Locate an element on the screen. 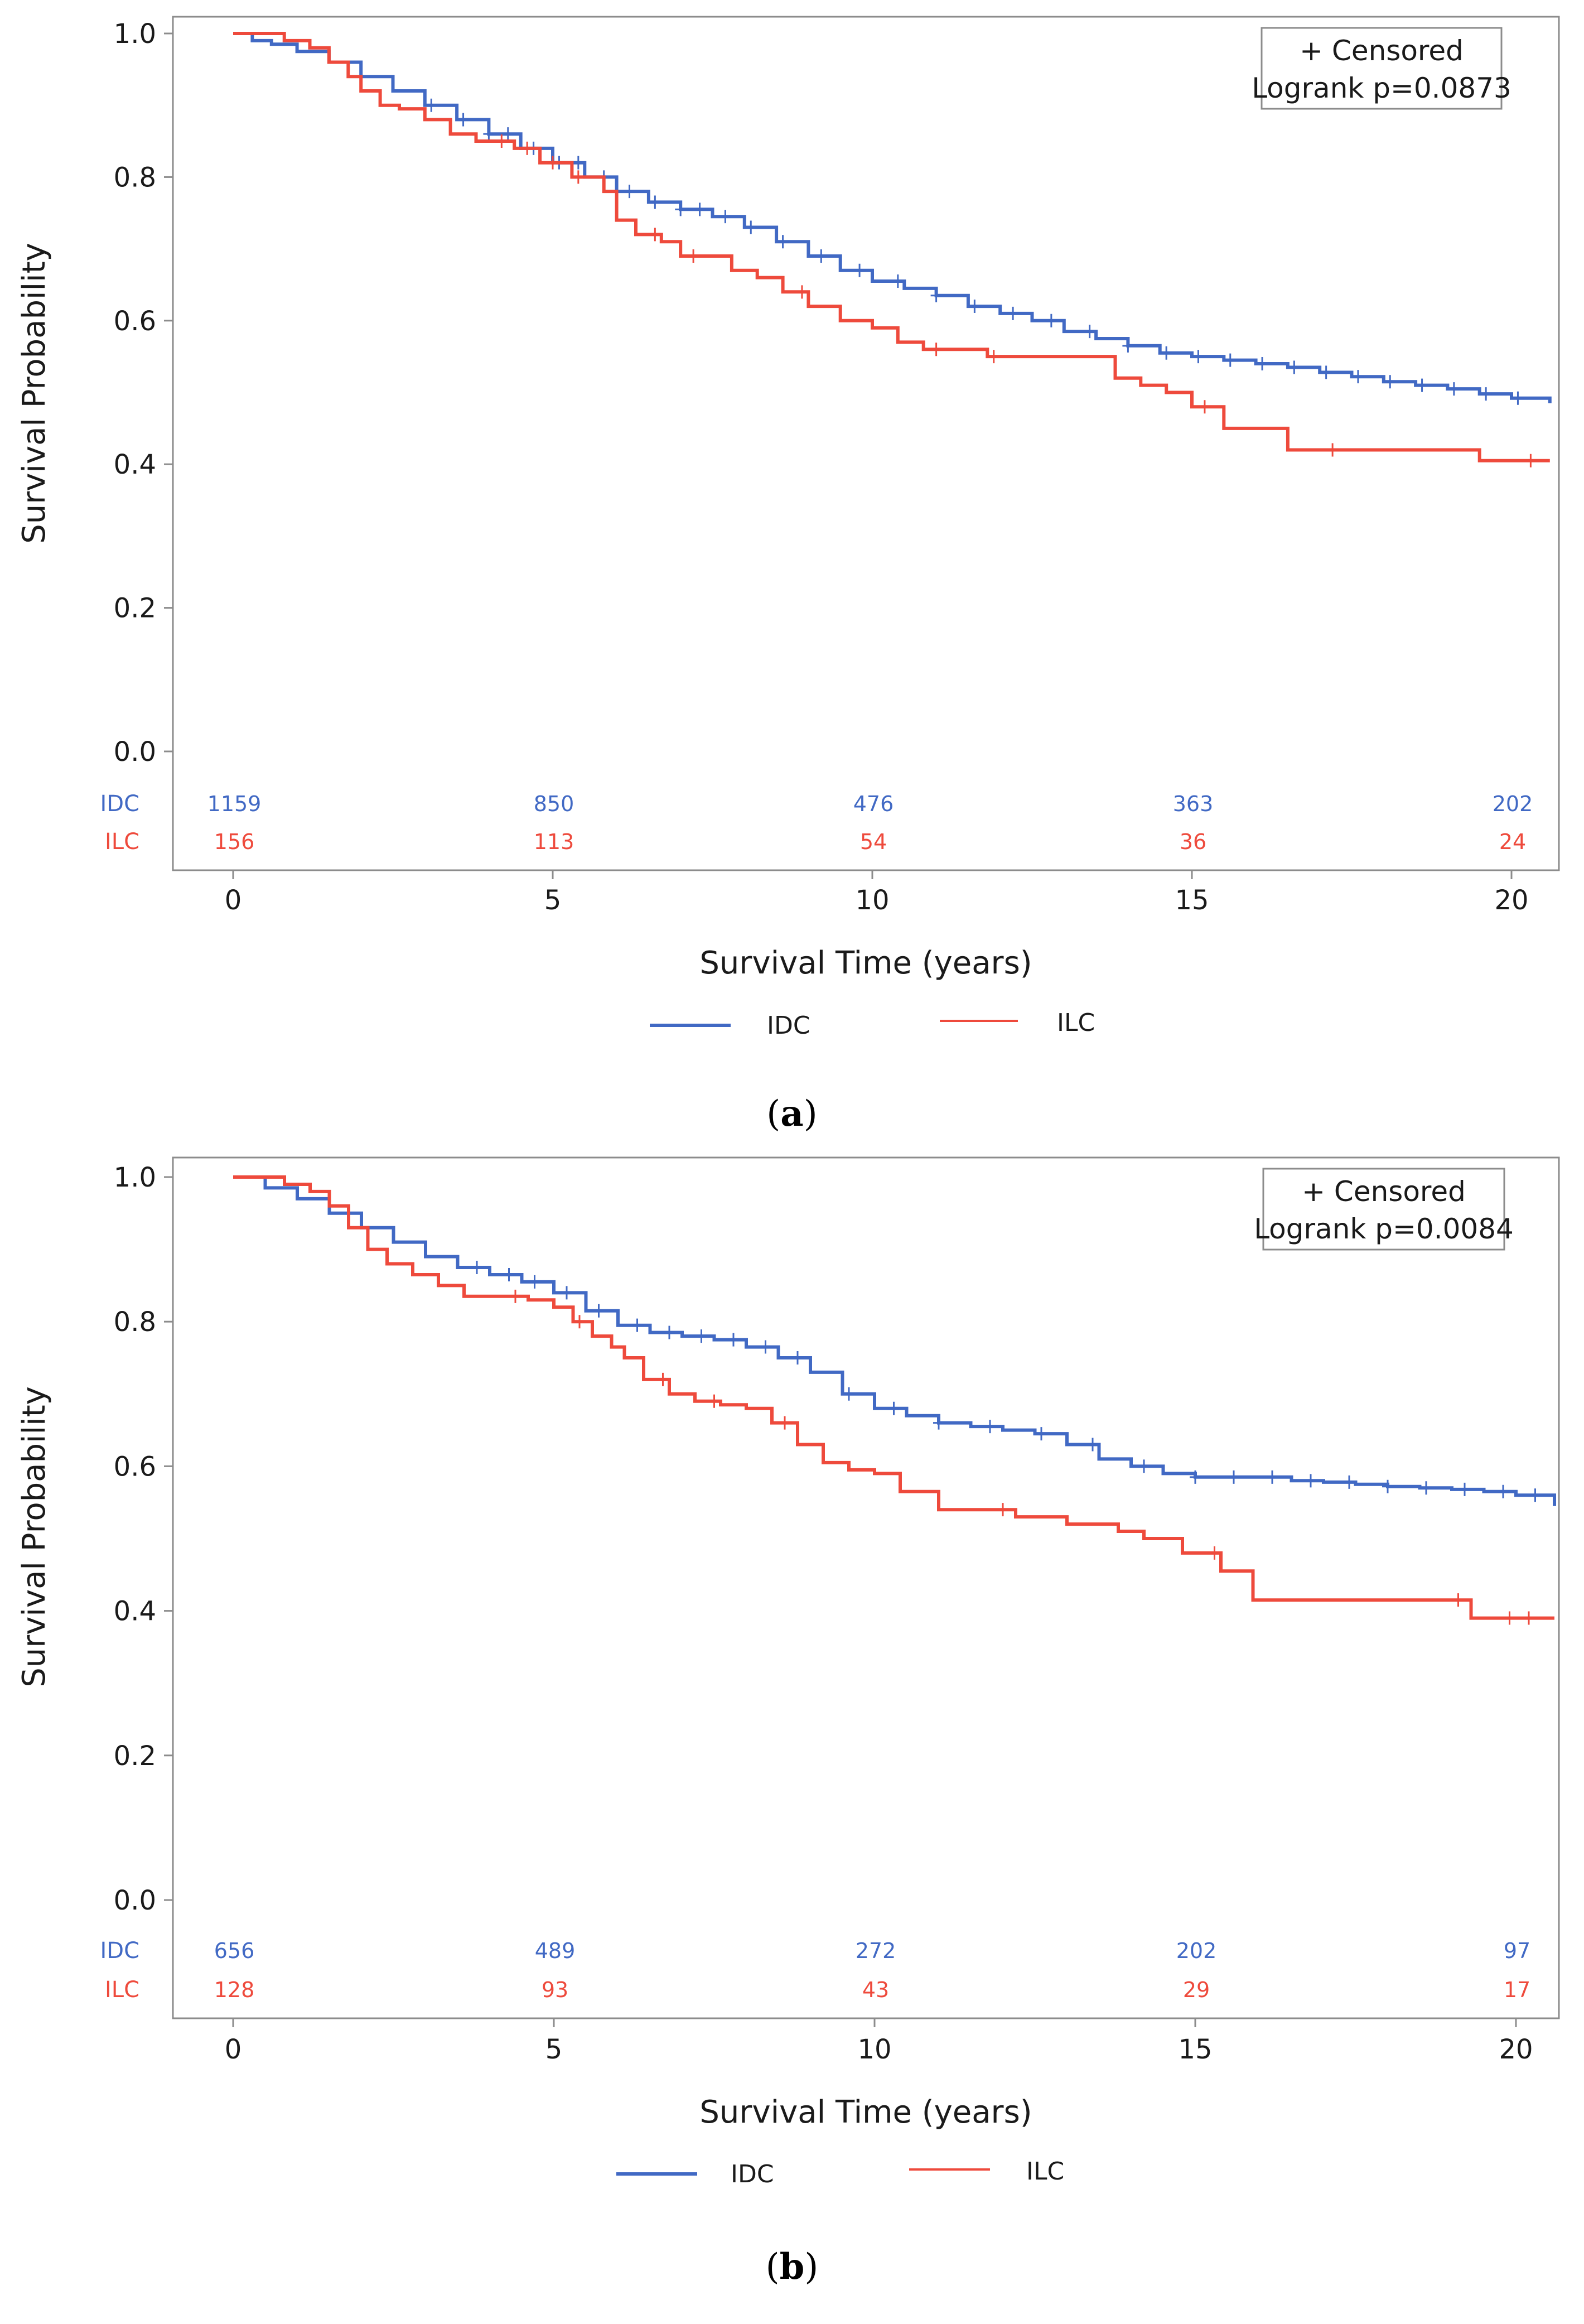 The height and width of the screenshot is (2324, 1584). at-risk-count: 24 is located at coordinates (1513, 842).